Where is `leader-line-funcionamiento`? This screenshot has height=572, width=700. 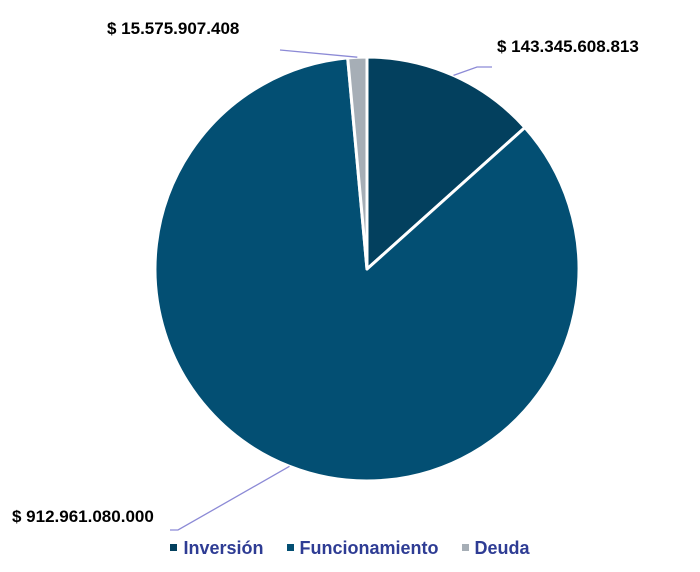
leader-line-funcionamiento is located at coordinates (230, 498).